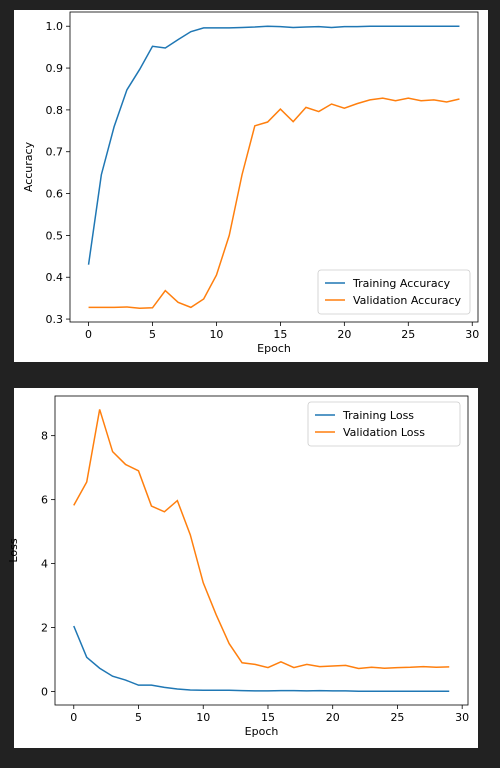 This screenshot has width=500, height=768. What do you see at coordinates (55, 235) in the screenshot?
I see `y-tick-label: 0.5` at bounding box center [55, 235].